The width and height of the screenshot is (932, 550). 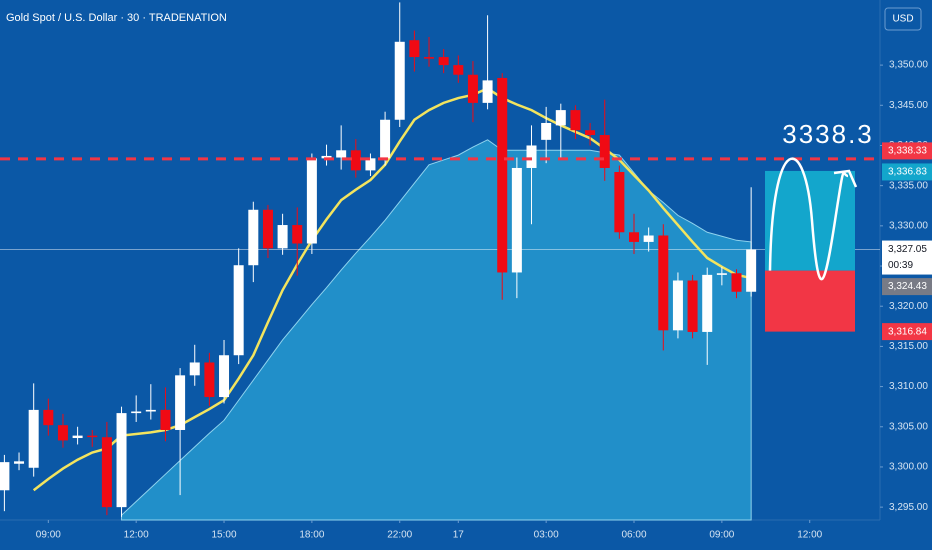 What do you see at coordinates (459, 535) in the screenshot?
I see `x-tick-label: 17` at bounding box center [459, 535].